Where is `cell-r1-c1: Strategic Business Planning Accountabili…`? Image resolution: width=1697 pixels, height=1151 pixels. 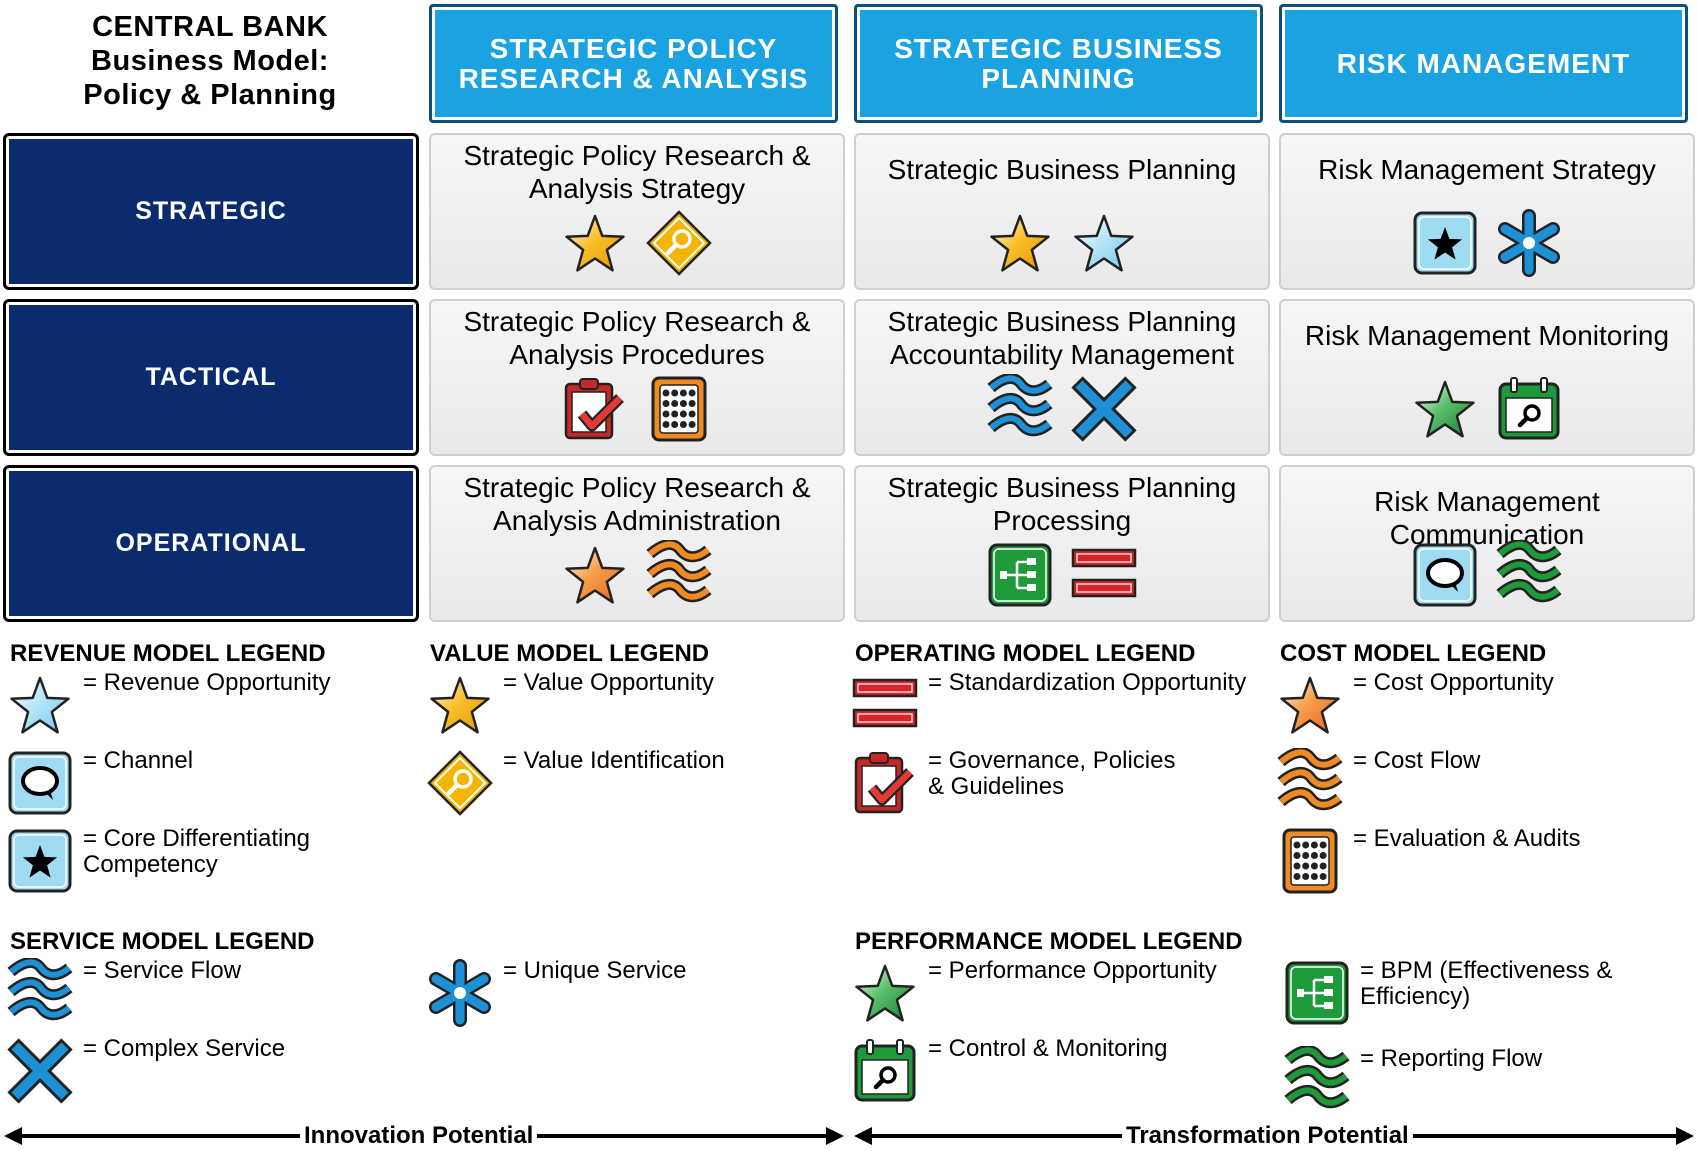 cell-r1-c1: Strategic Business Planning Accountabili… is located at coordinates (1062, 377).